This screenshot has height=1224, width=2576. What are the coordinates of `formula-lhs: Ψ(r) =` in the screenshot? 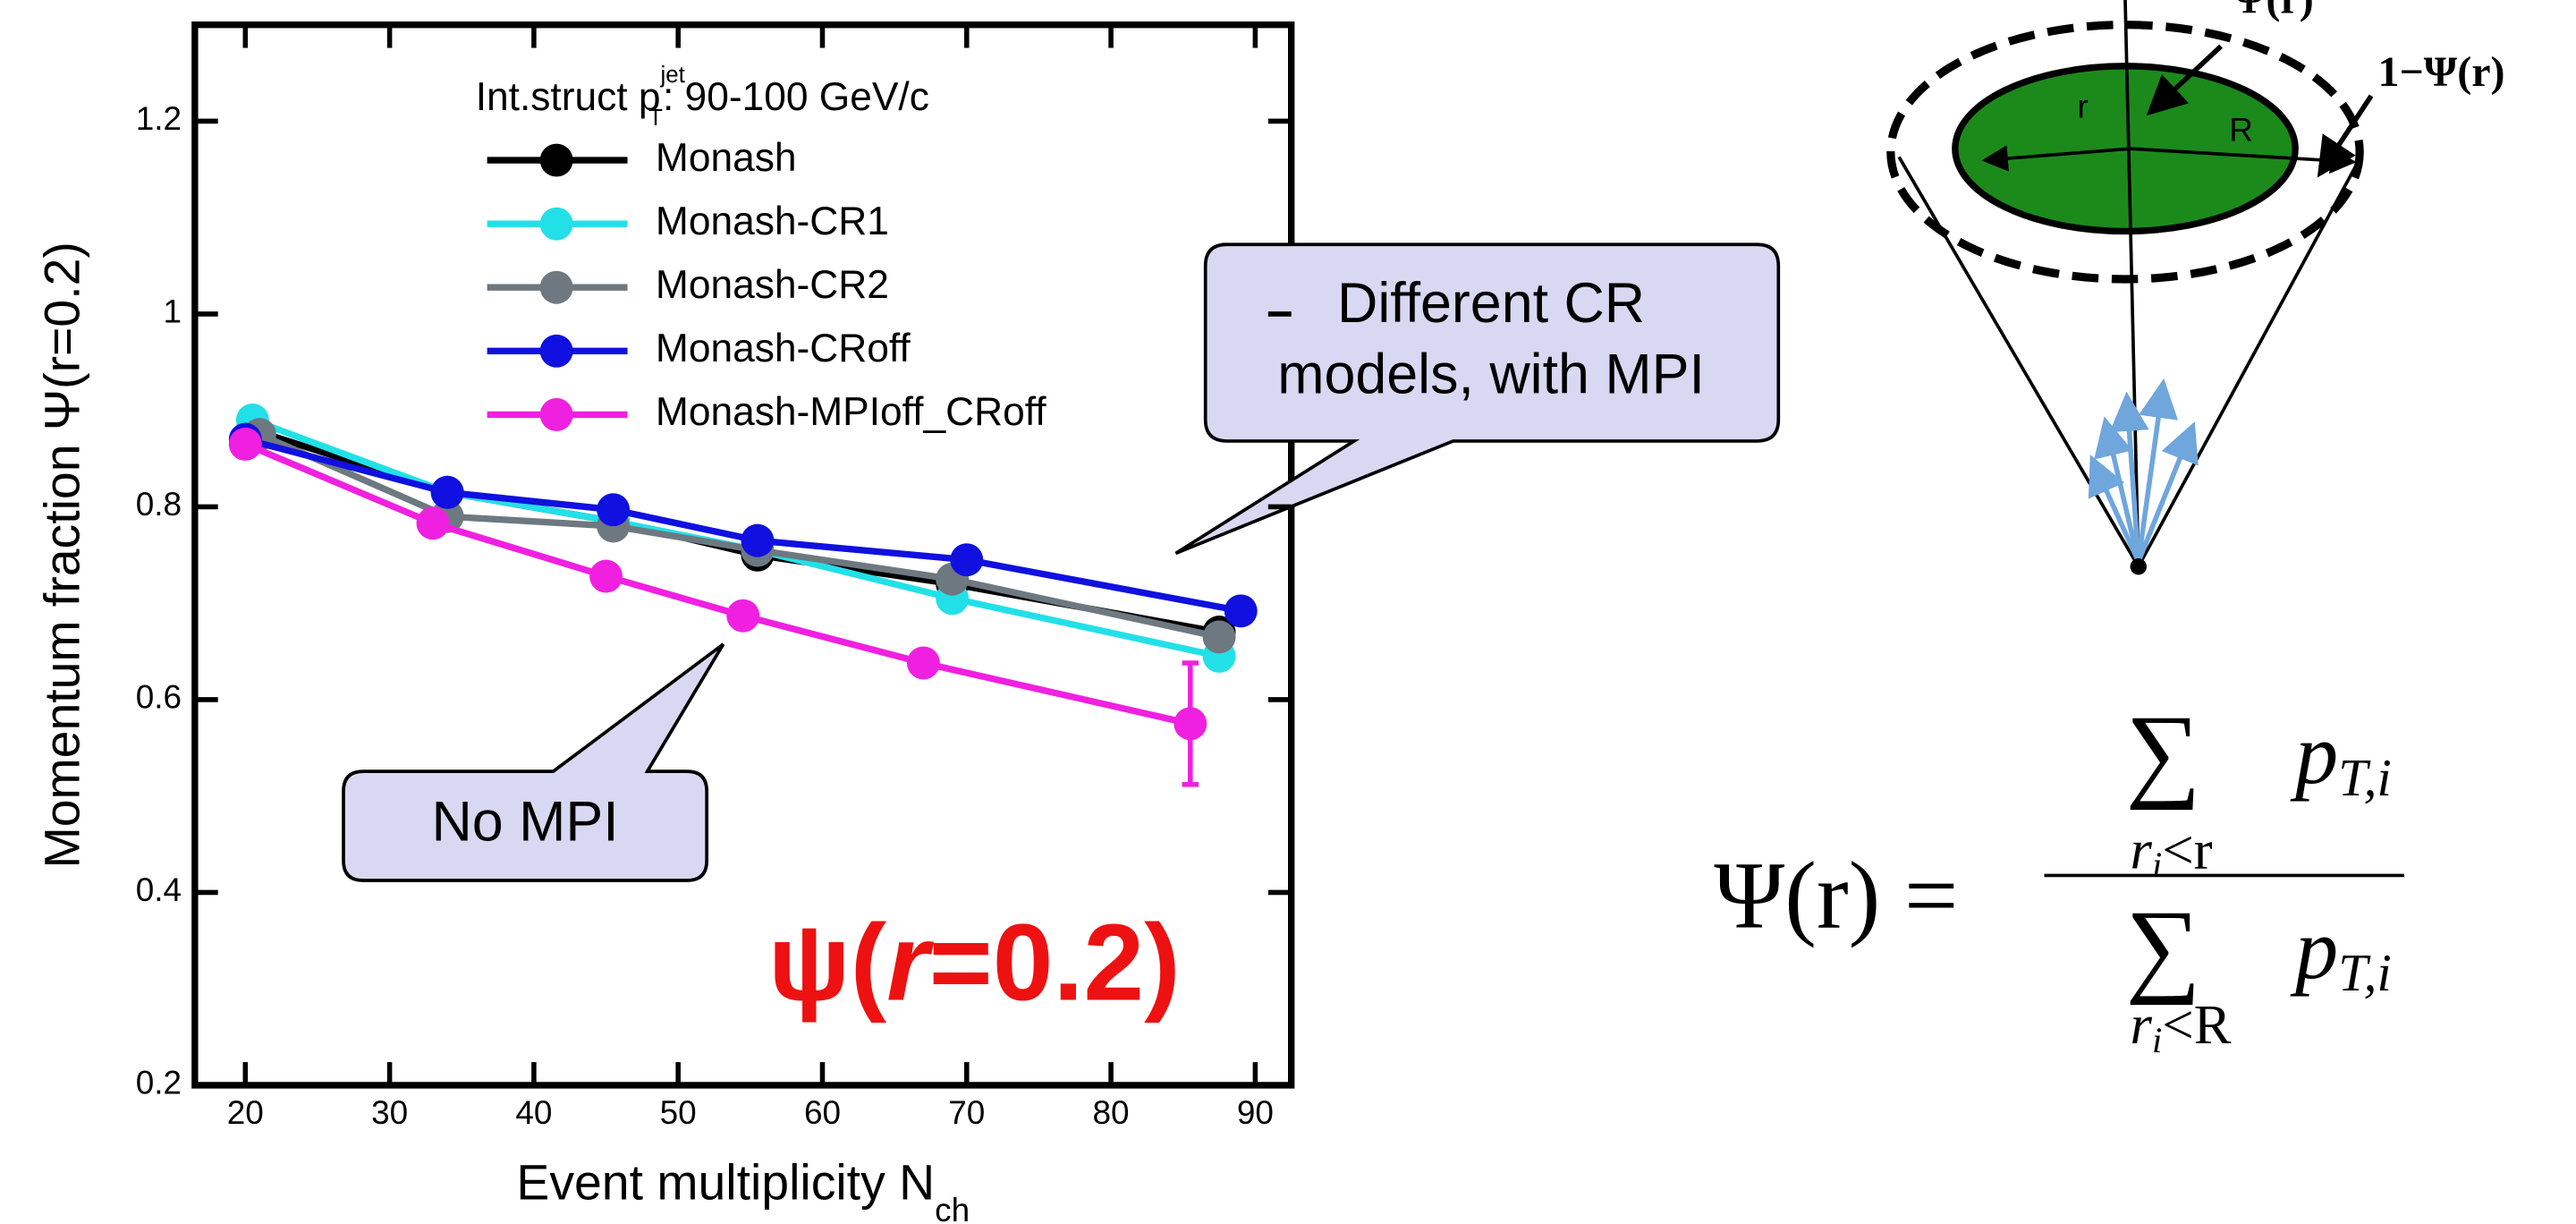 It's located at (1836, 895).